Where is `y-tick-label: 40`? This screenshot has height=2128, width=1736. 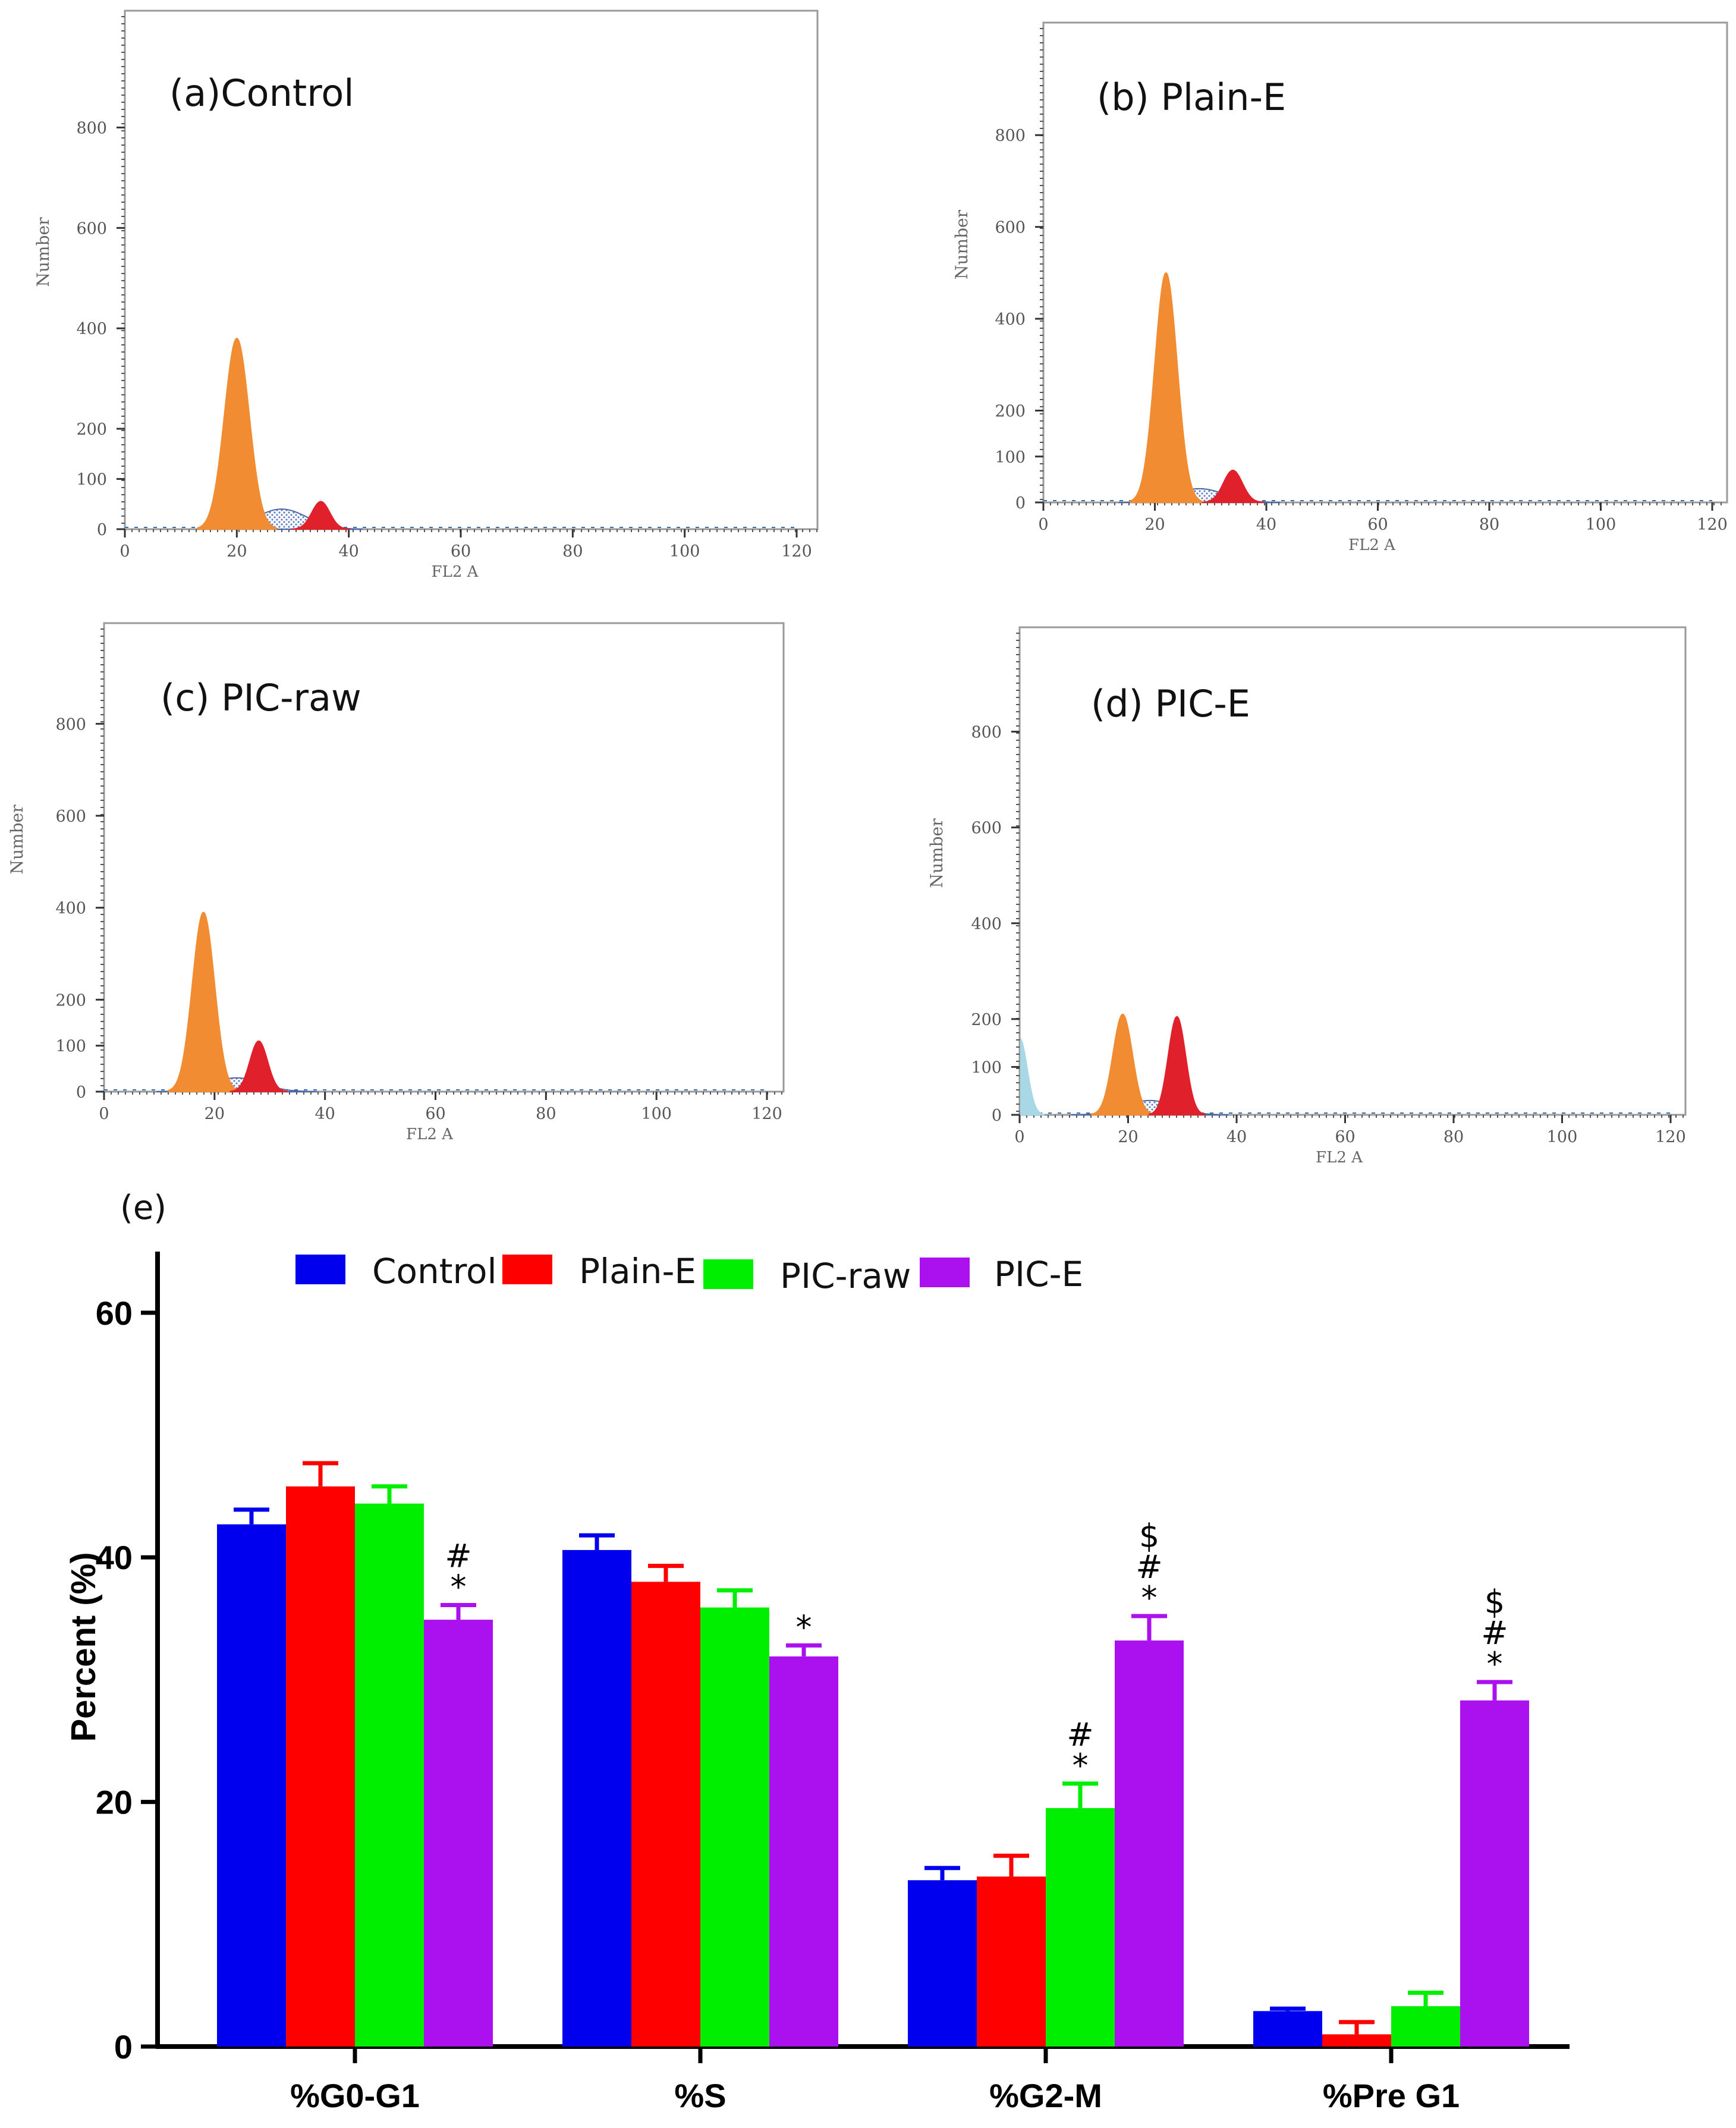 y-tick-label: 40 is located at coordinates (114, 1558).